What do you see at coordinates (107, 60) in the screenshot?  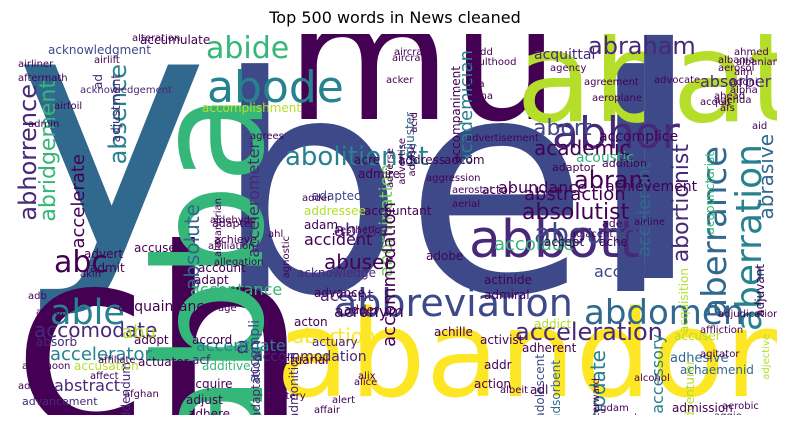 I see `word-airlift: airlift` at bounding box center [107, 60].